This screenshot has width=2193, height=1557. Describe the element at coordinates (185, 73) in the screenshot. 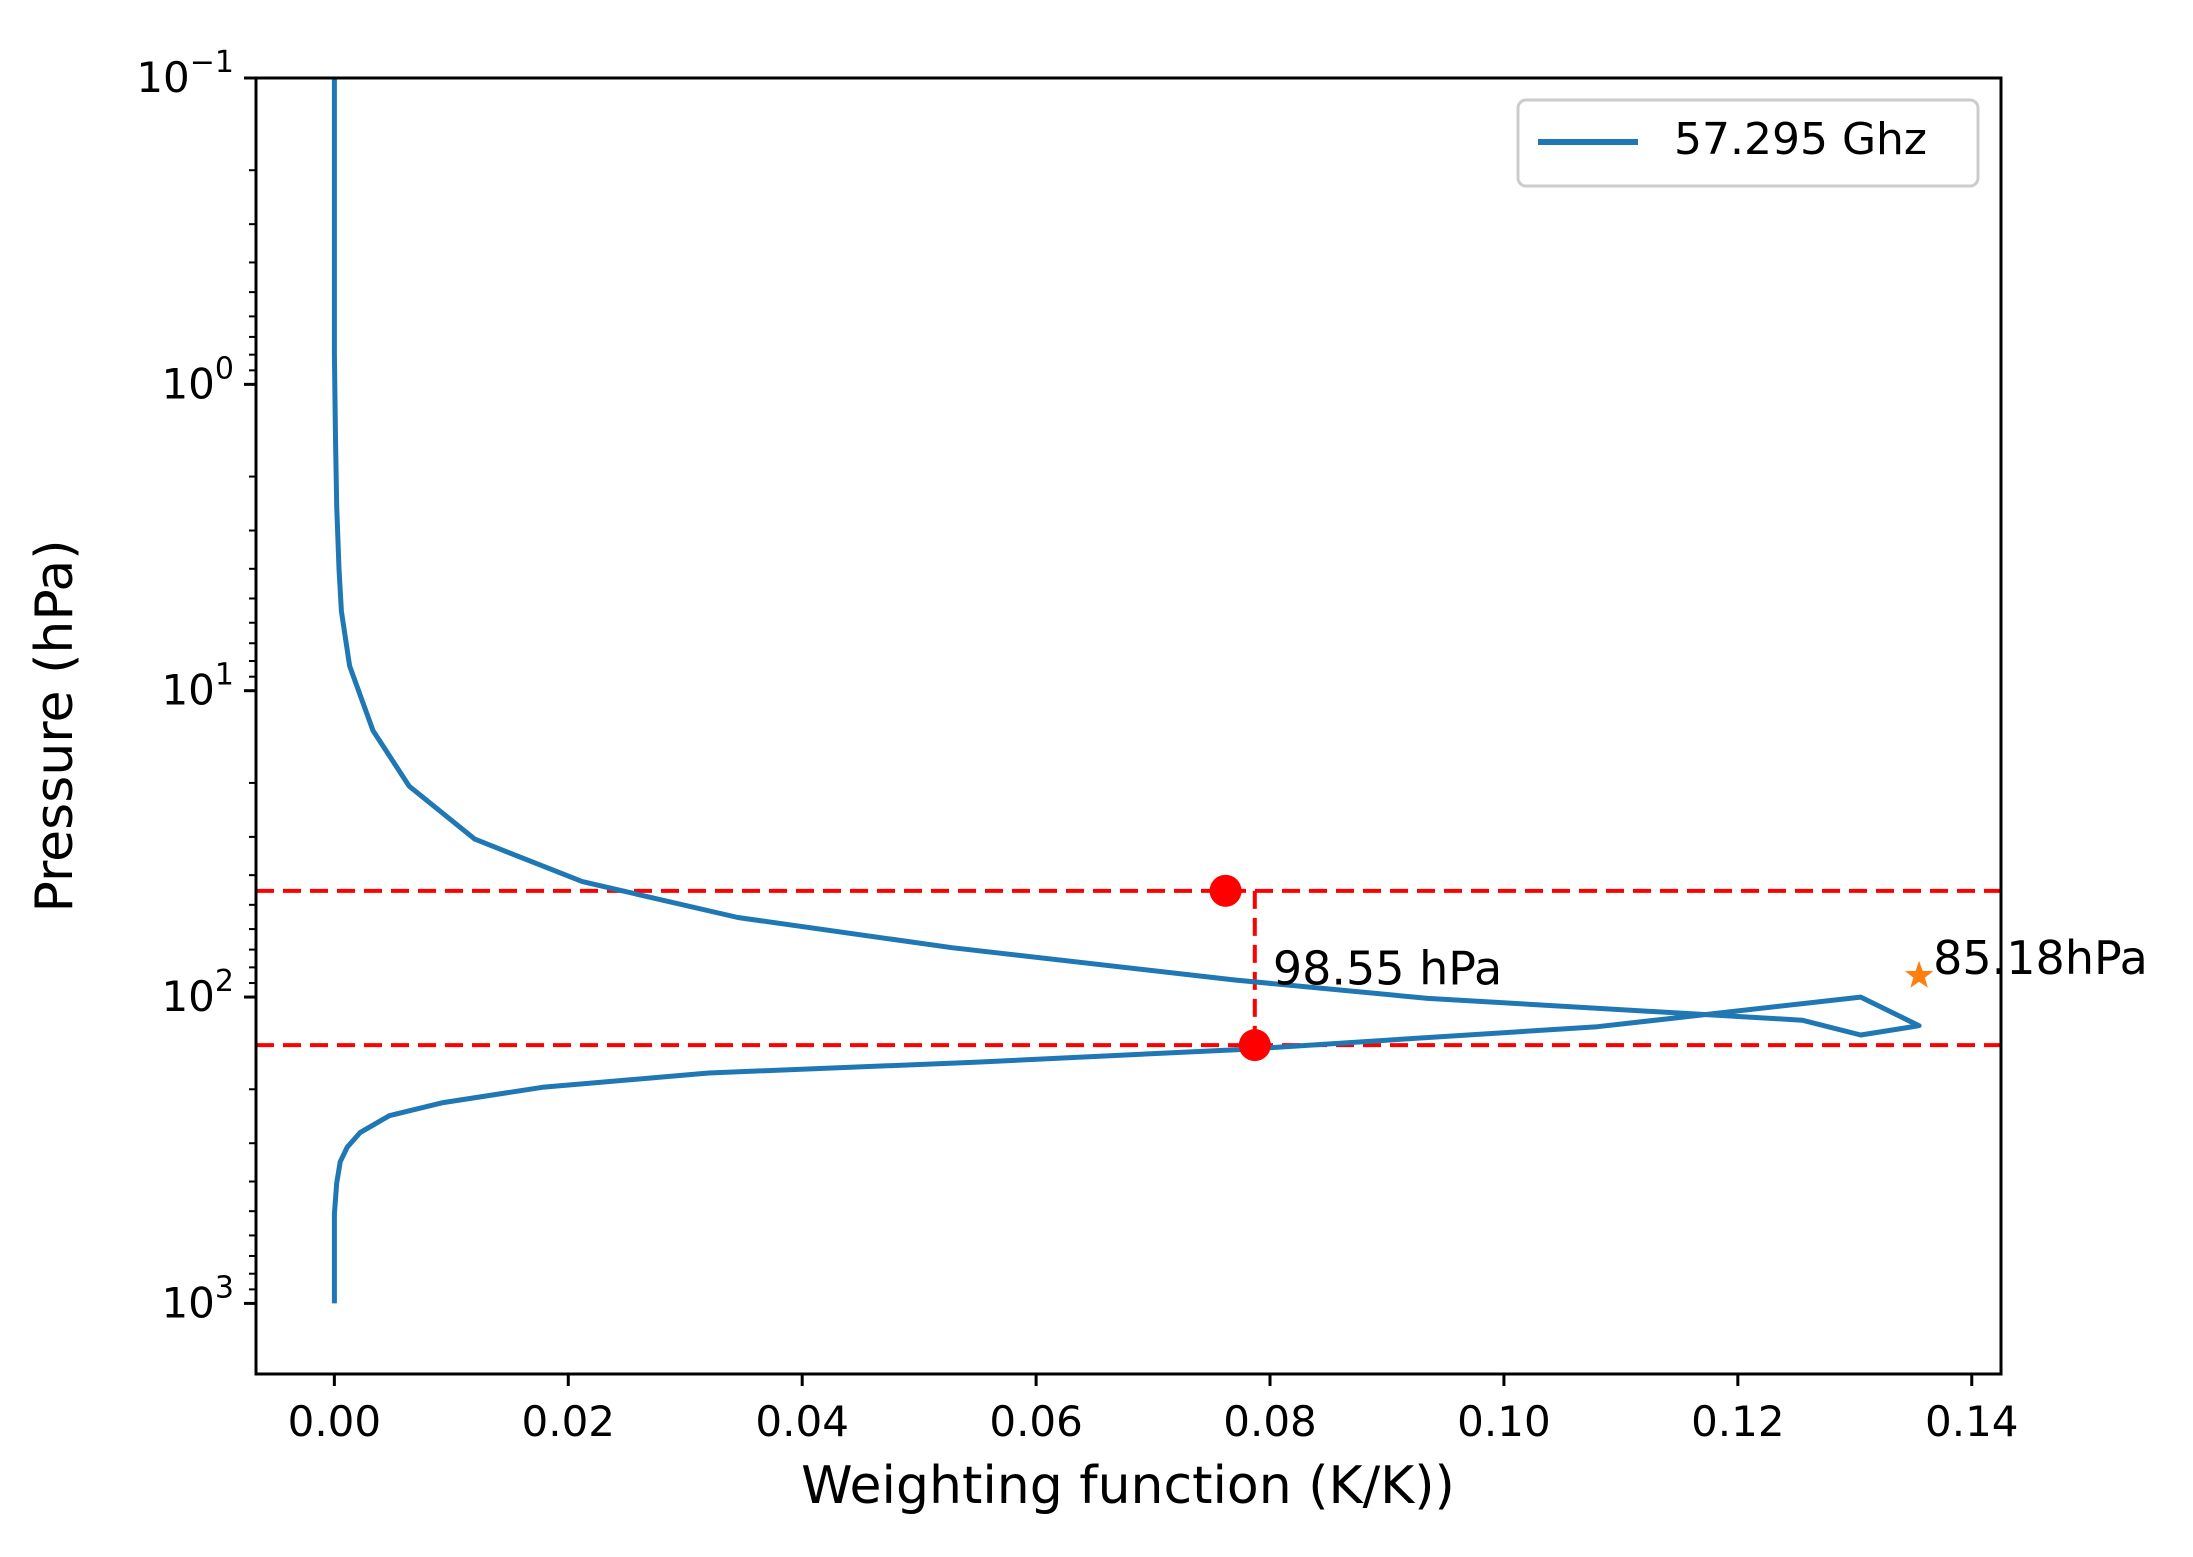

I see `y-tick-label: 10⁻¹` at that location.